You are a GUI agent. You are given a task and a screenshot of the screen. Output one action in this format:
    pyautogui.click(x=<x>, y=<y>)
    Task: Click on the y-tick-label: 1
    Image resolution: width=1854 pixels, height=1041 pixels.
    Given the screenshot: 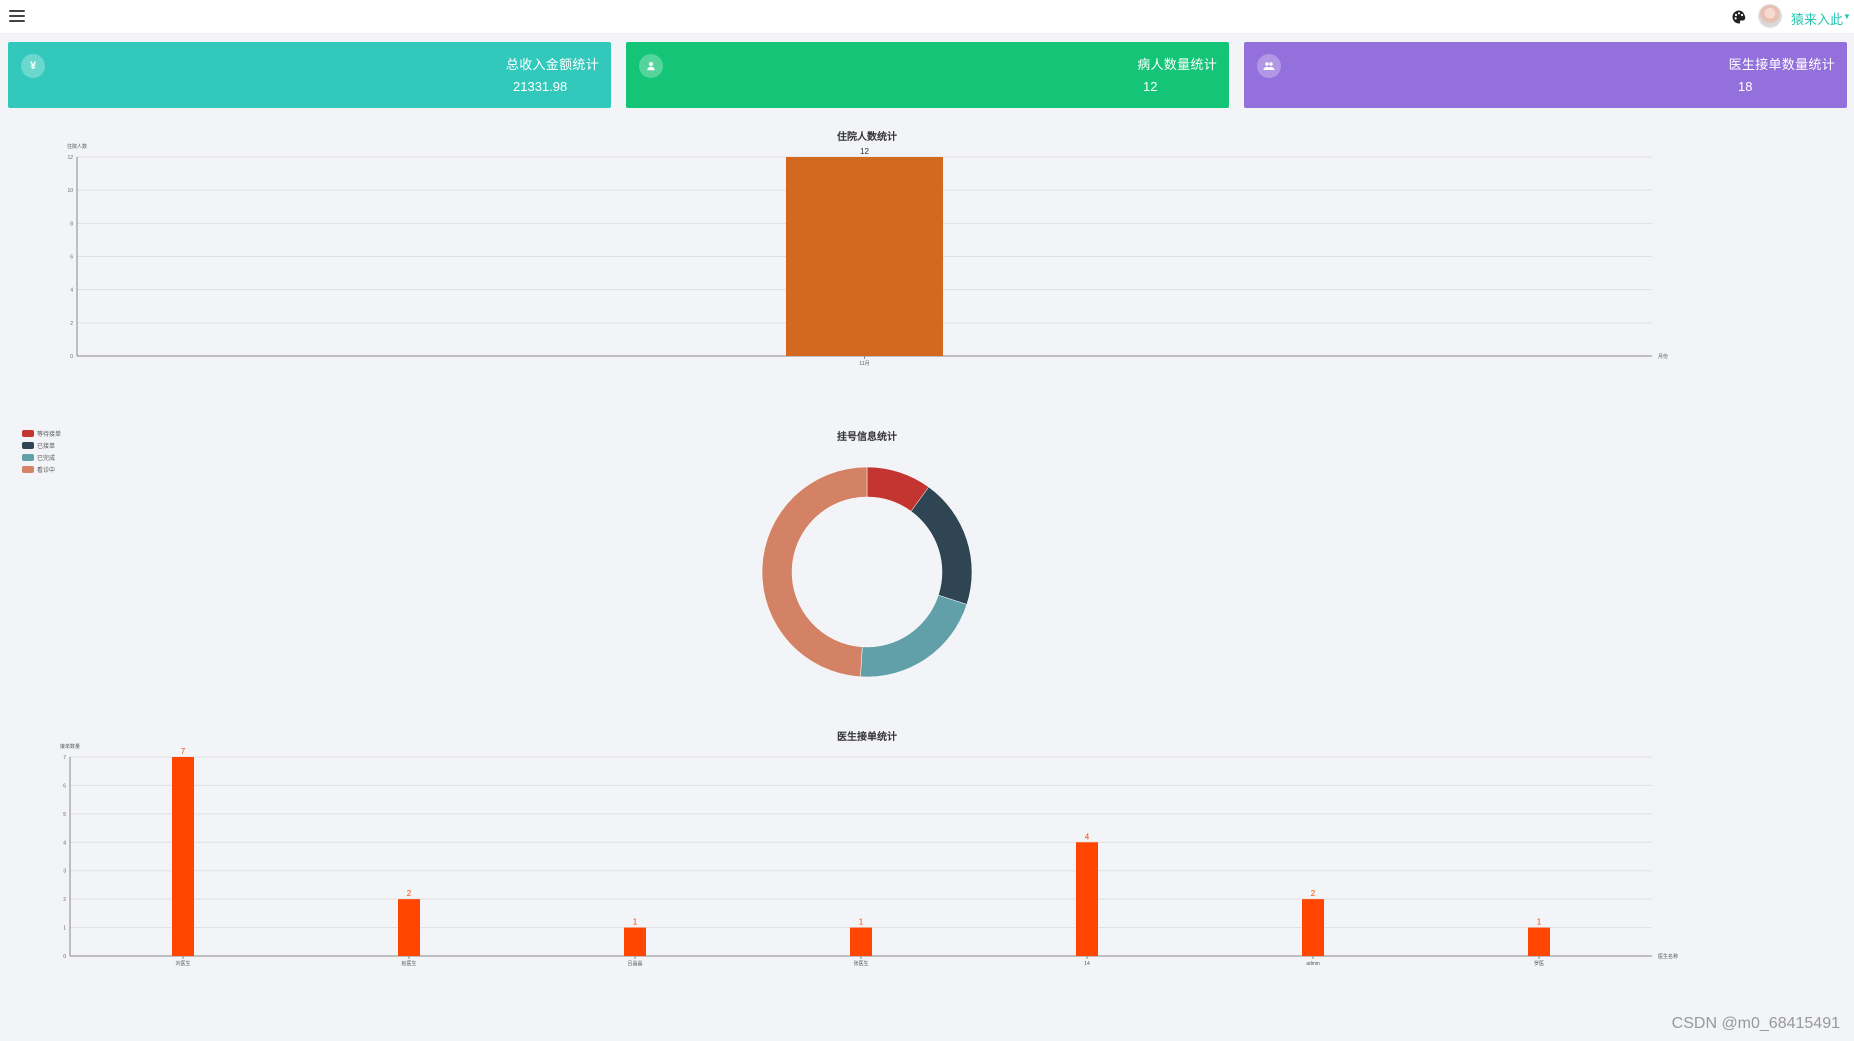 What is the action you would take?
    pyautogui.click(x=64, y=929)
    